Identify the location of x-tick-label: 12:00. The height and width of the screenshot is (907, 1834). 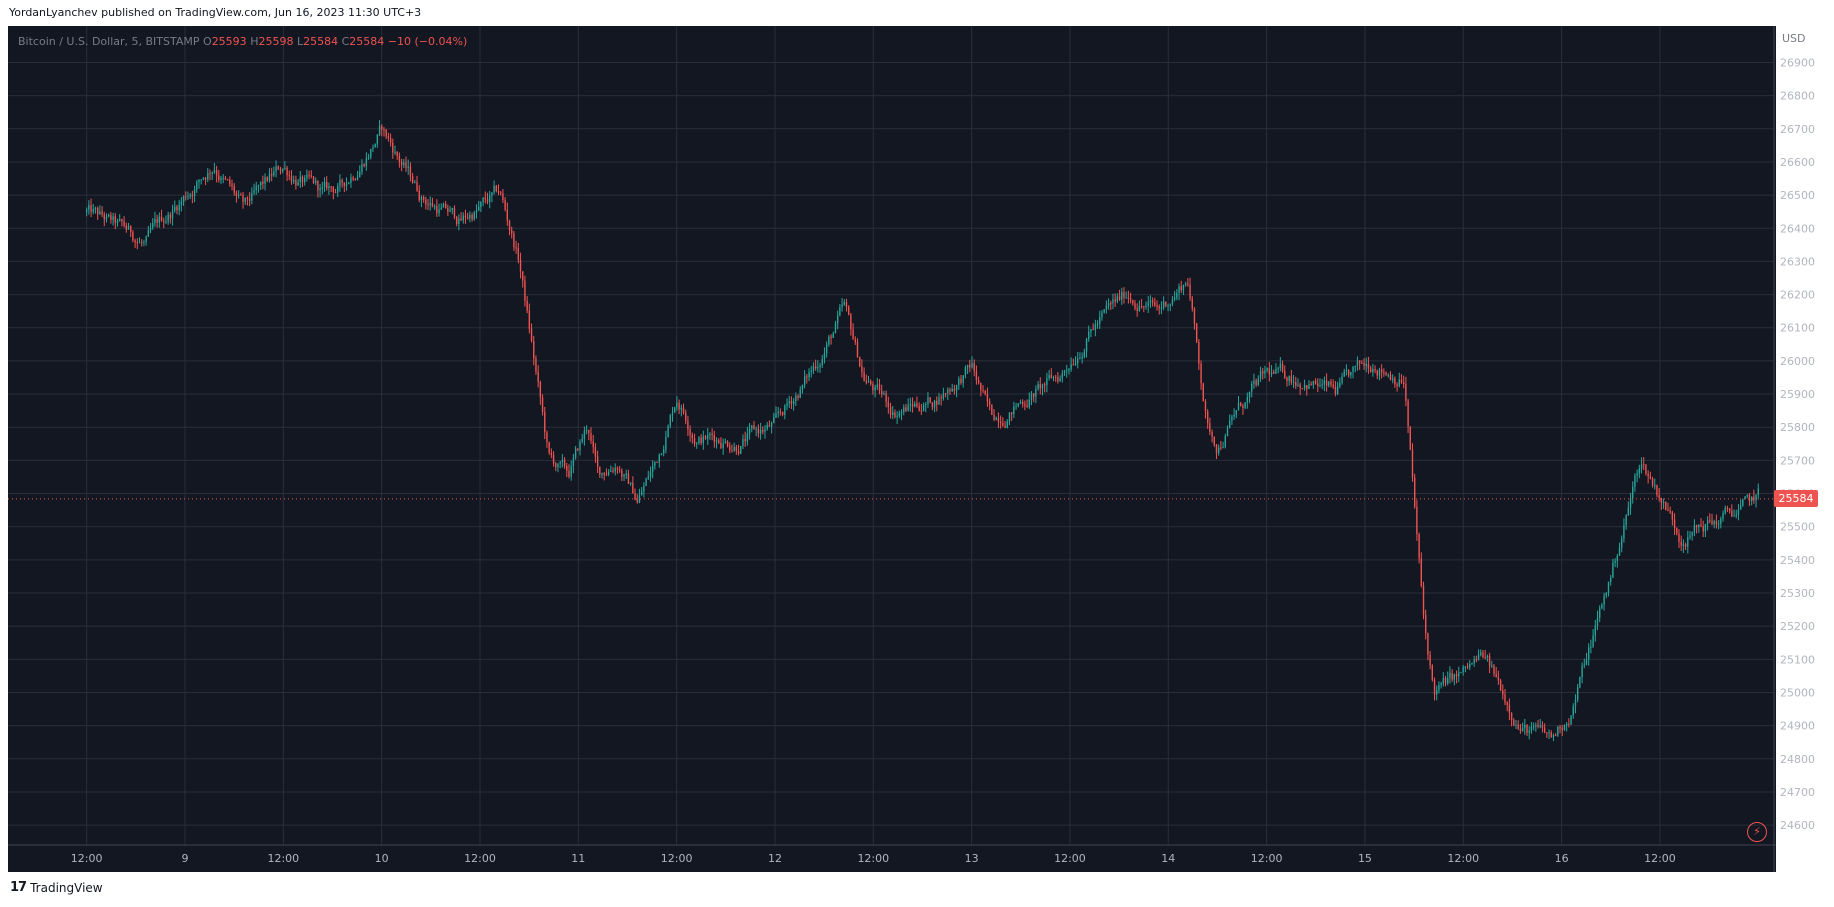
(677, 858).